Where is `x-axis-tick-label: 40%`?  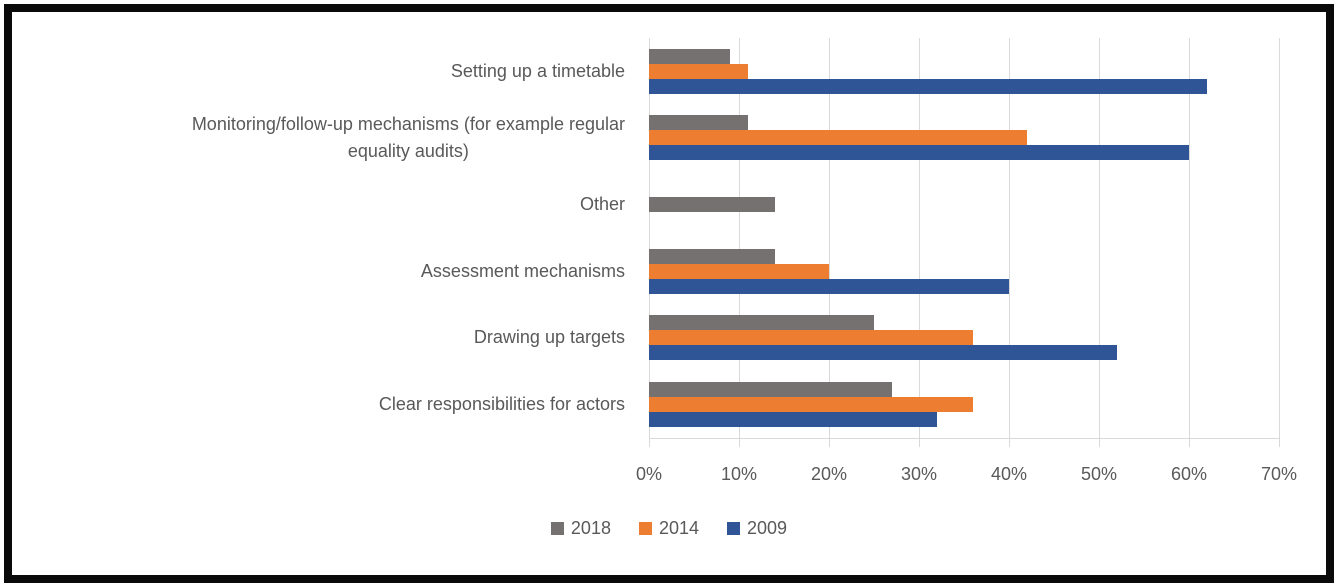
x-axis-tick-label: 40% is located at coordinates (1009, 474).